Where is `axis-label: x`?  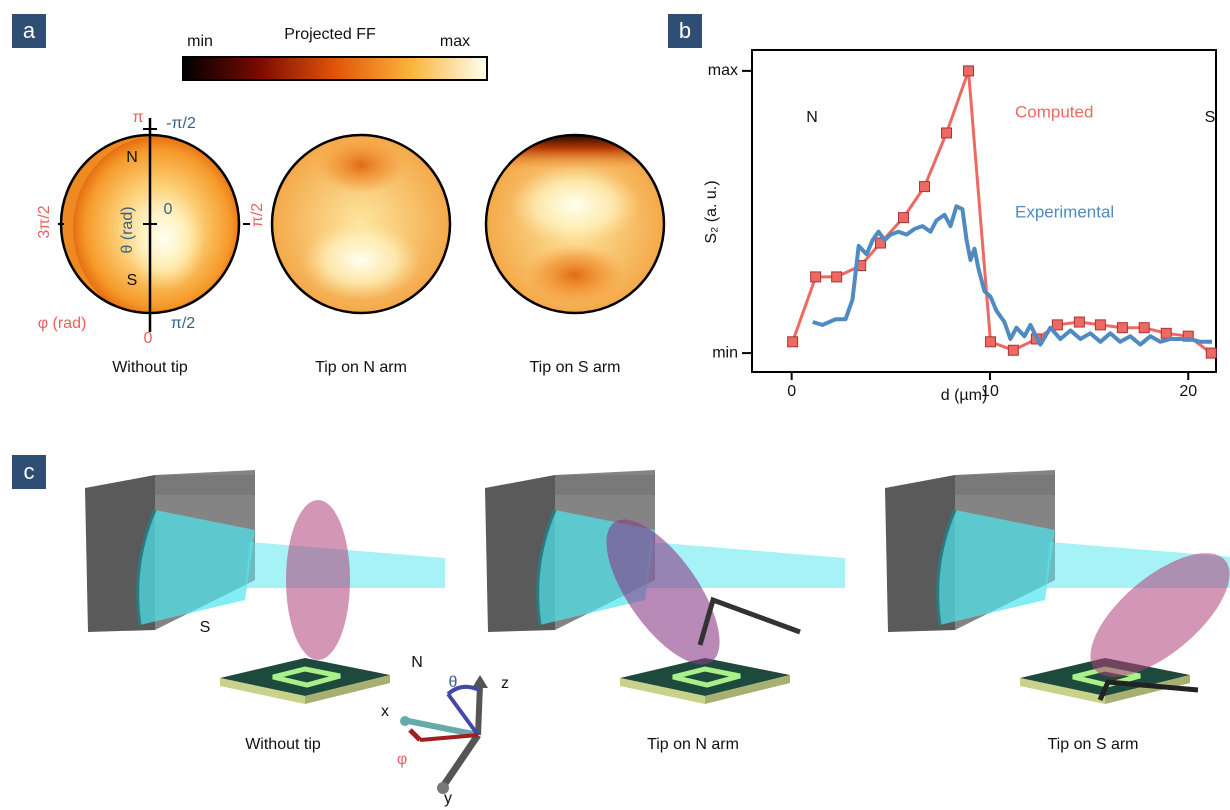 axis-label: x is located at coordinates (385, 711).